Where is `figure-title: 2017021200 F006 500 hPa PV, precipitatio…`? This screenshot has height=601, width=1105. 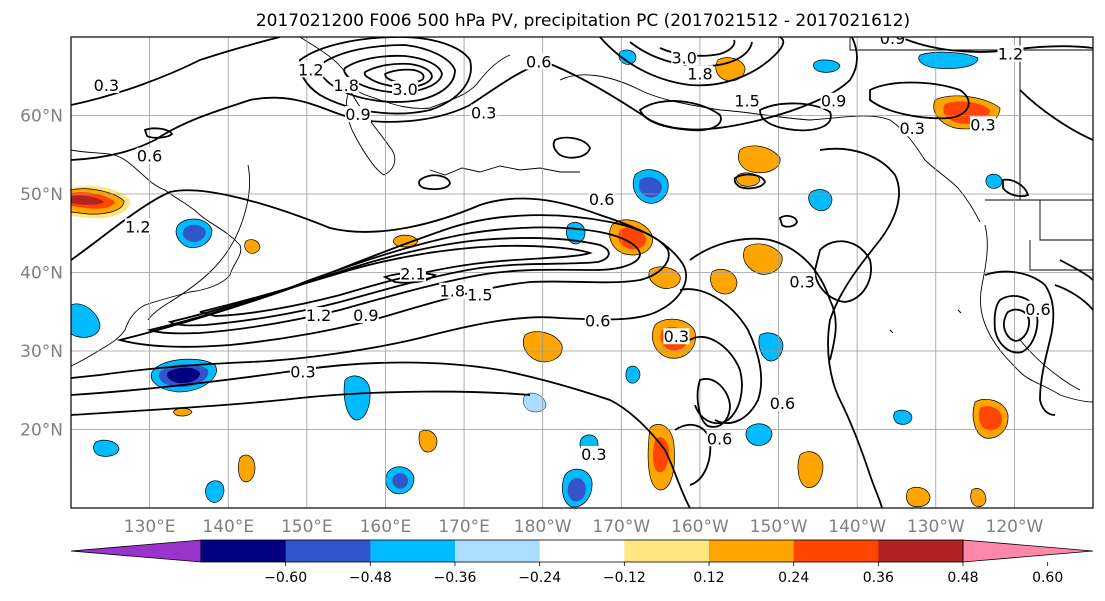
figure-title: 2017021200 F006 500 hPa PV, precipitatio… is located at coordinates (583, 21).